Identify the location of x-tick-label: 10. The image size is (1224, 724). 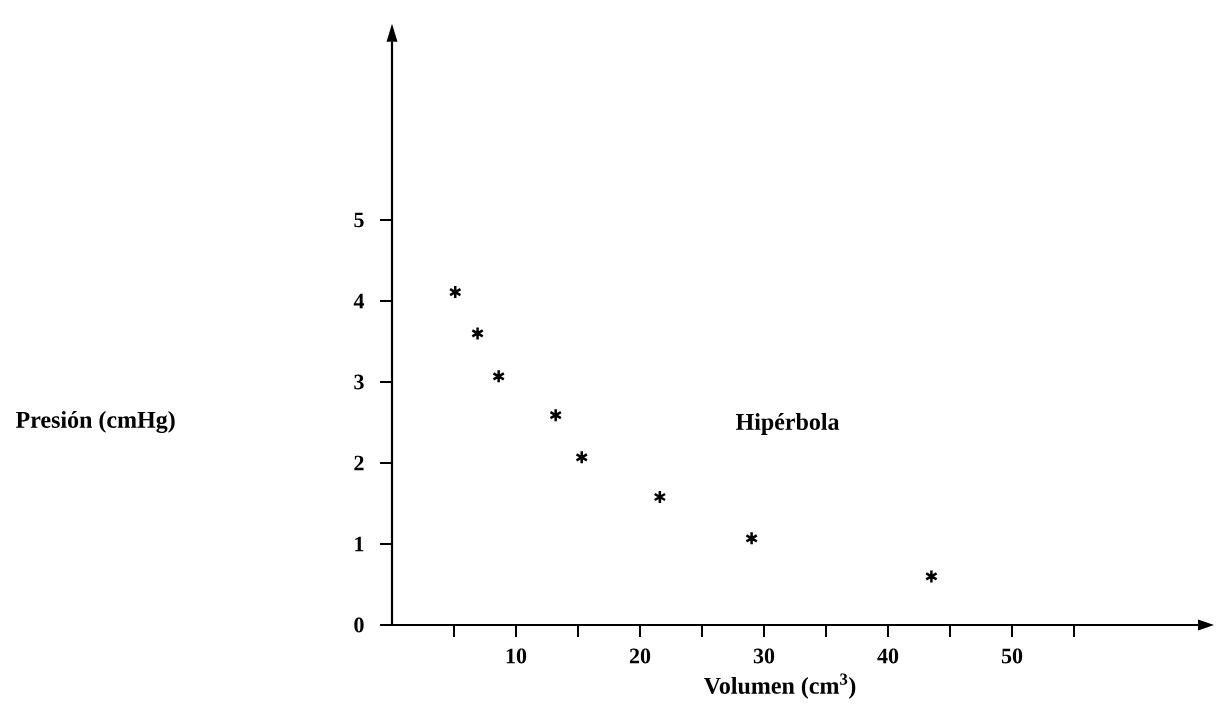
(516, 656).